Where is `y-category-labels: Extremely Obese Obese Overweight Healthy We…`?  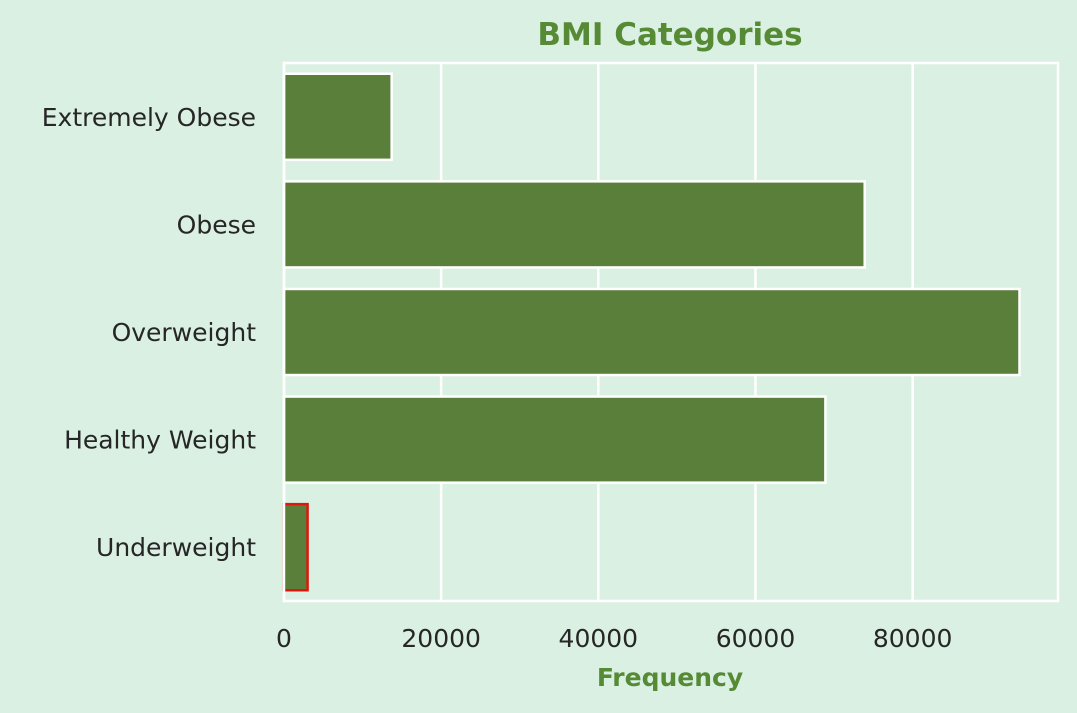 y-category-labels: Extremely Obese Obese Overweight Healthy We… is located at coordinates (149, 332).